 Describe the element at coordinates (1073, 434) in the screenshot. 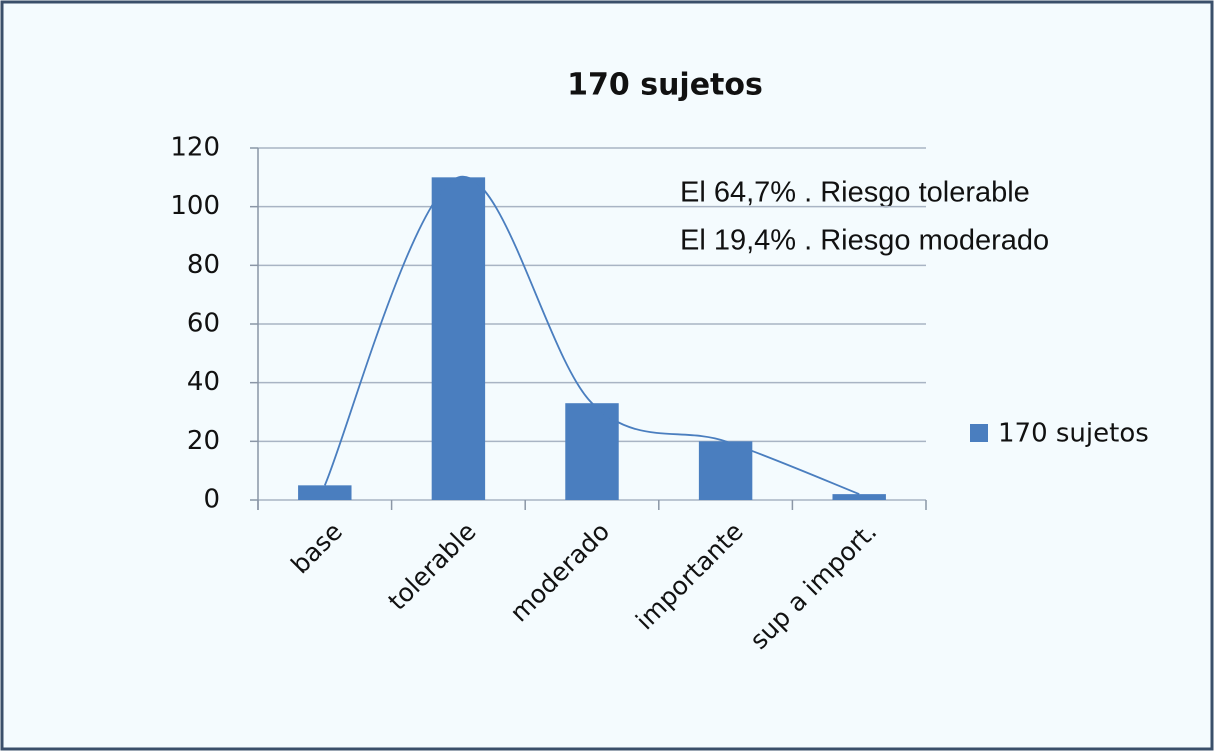

I see `legend-label: 170 sujetos` at that location.